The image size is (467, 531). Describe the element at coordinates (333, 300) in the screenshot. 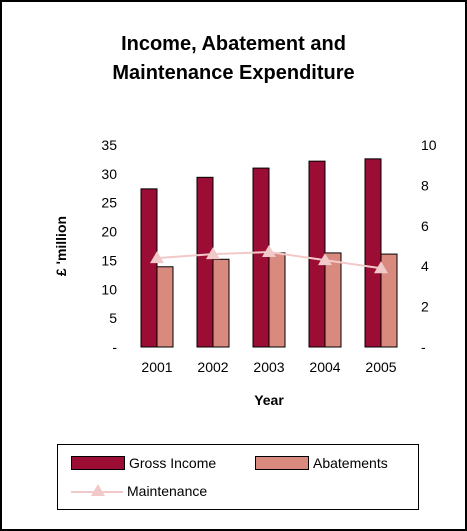

I see `bar-abatements-2004` at that location.